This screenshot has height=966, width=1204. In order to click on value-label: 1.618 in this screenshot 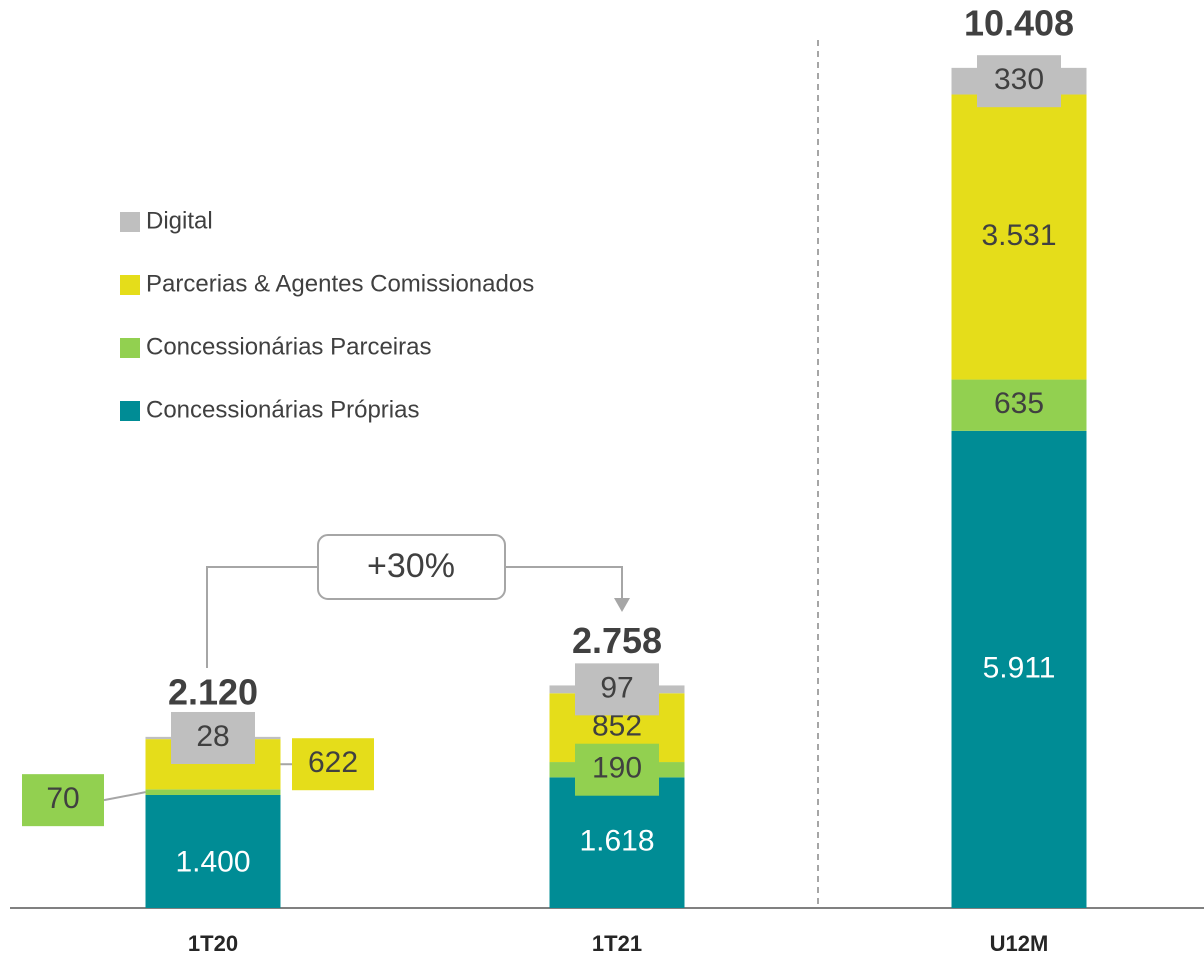, I will do `click(616, 841)`.